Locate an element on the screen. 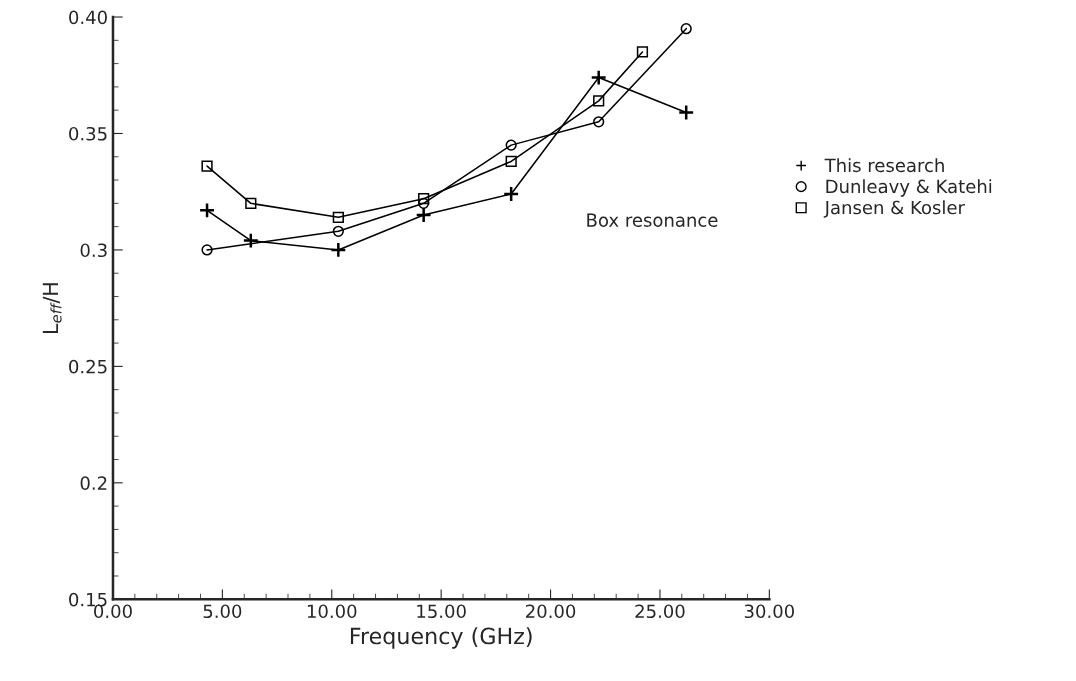 The height and width of the screenshot is (681, 1076). x-tick-label: 10.00 is located at coordinates (332, 611).